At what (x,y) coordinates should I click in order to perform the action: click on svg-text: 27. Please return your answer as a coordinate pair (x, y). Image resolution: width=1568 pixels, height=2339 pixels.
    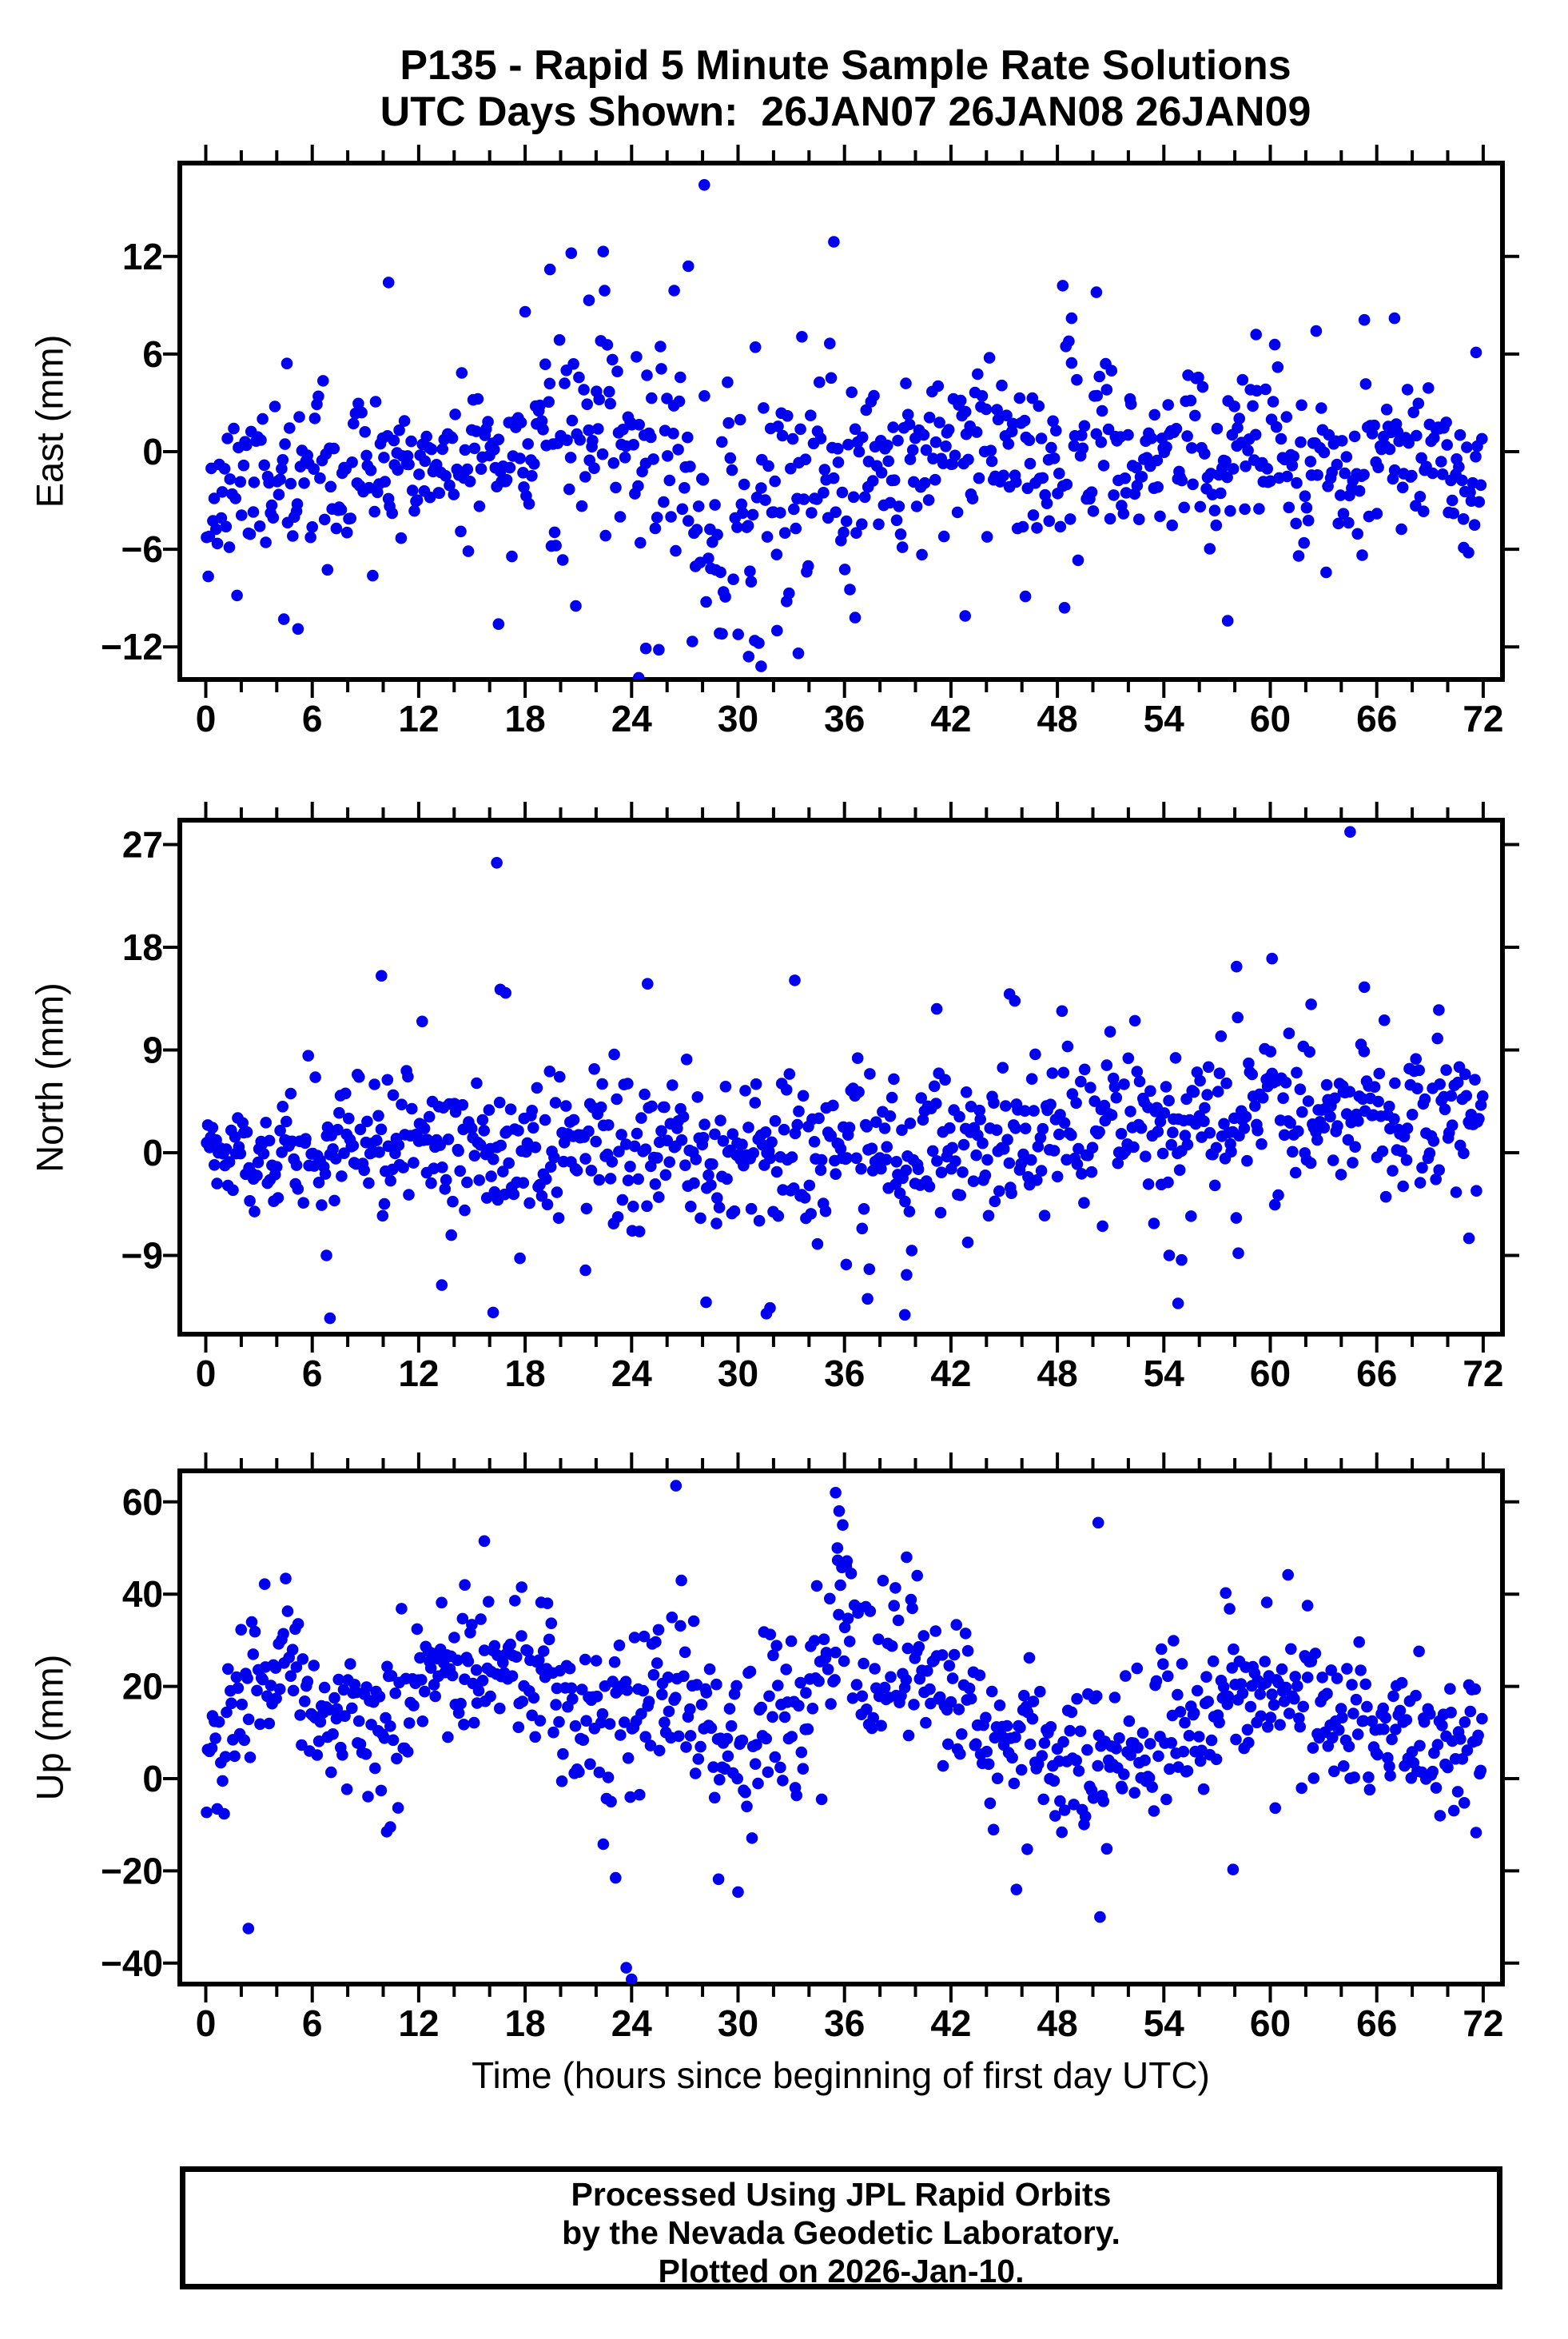
    Looking at the image, I should click on (142, 844).